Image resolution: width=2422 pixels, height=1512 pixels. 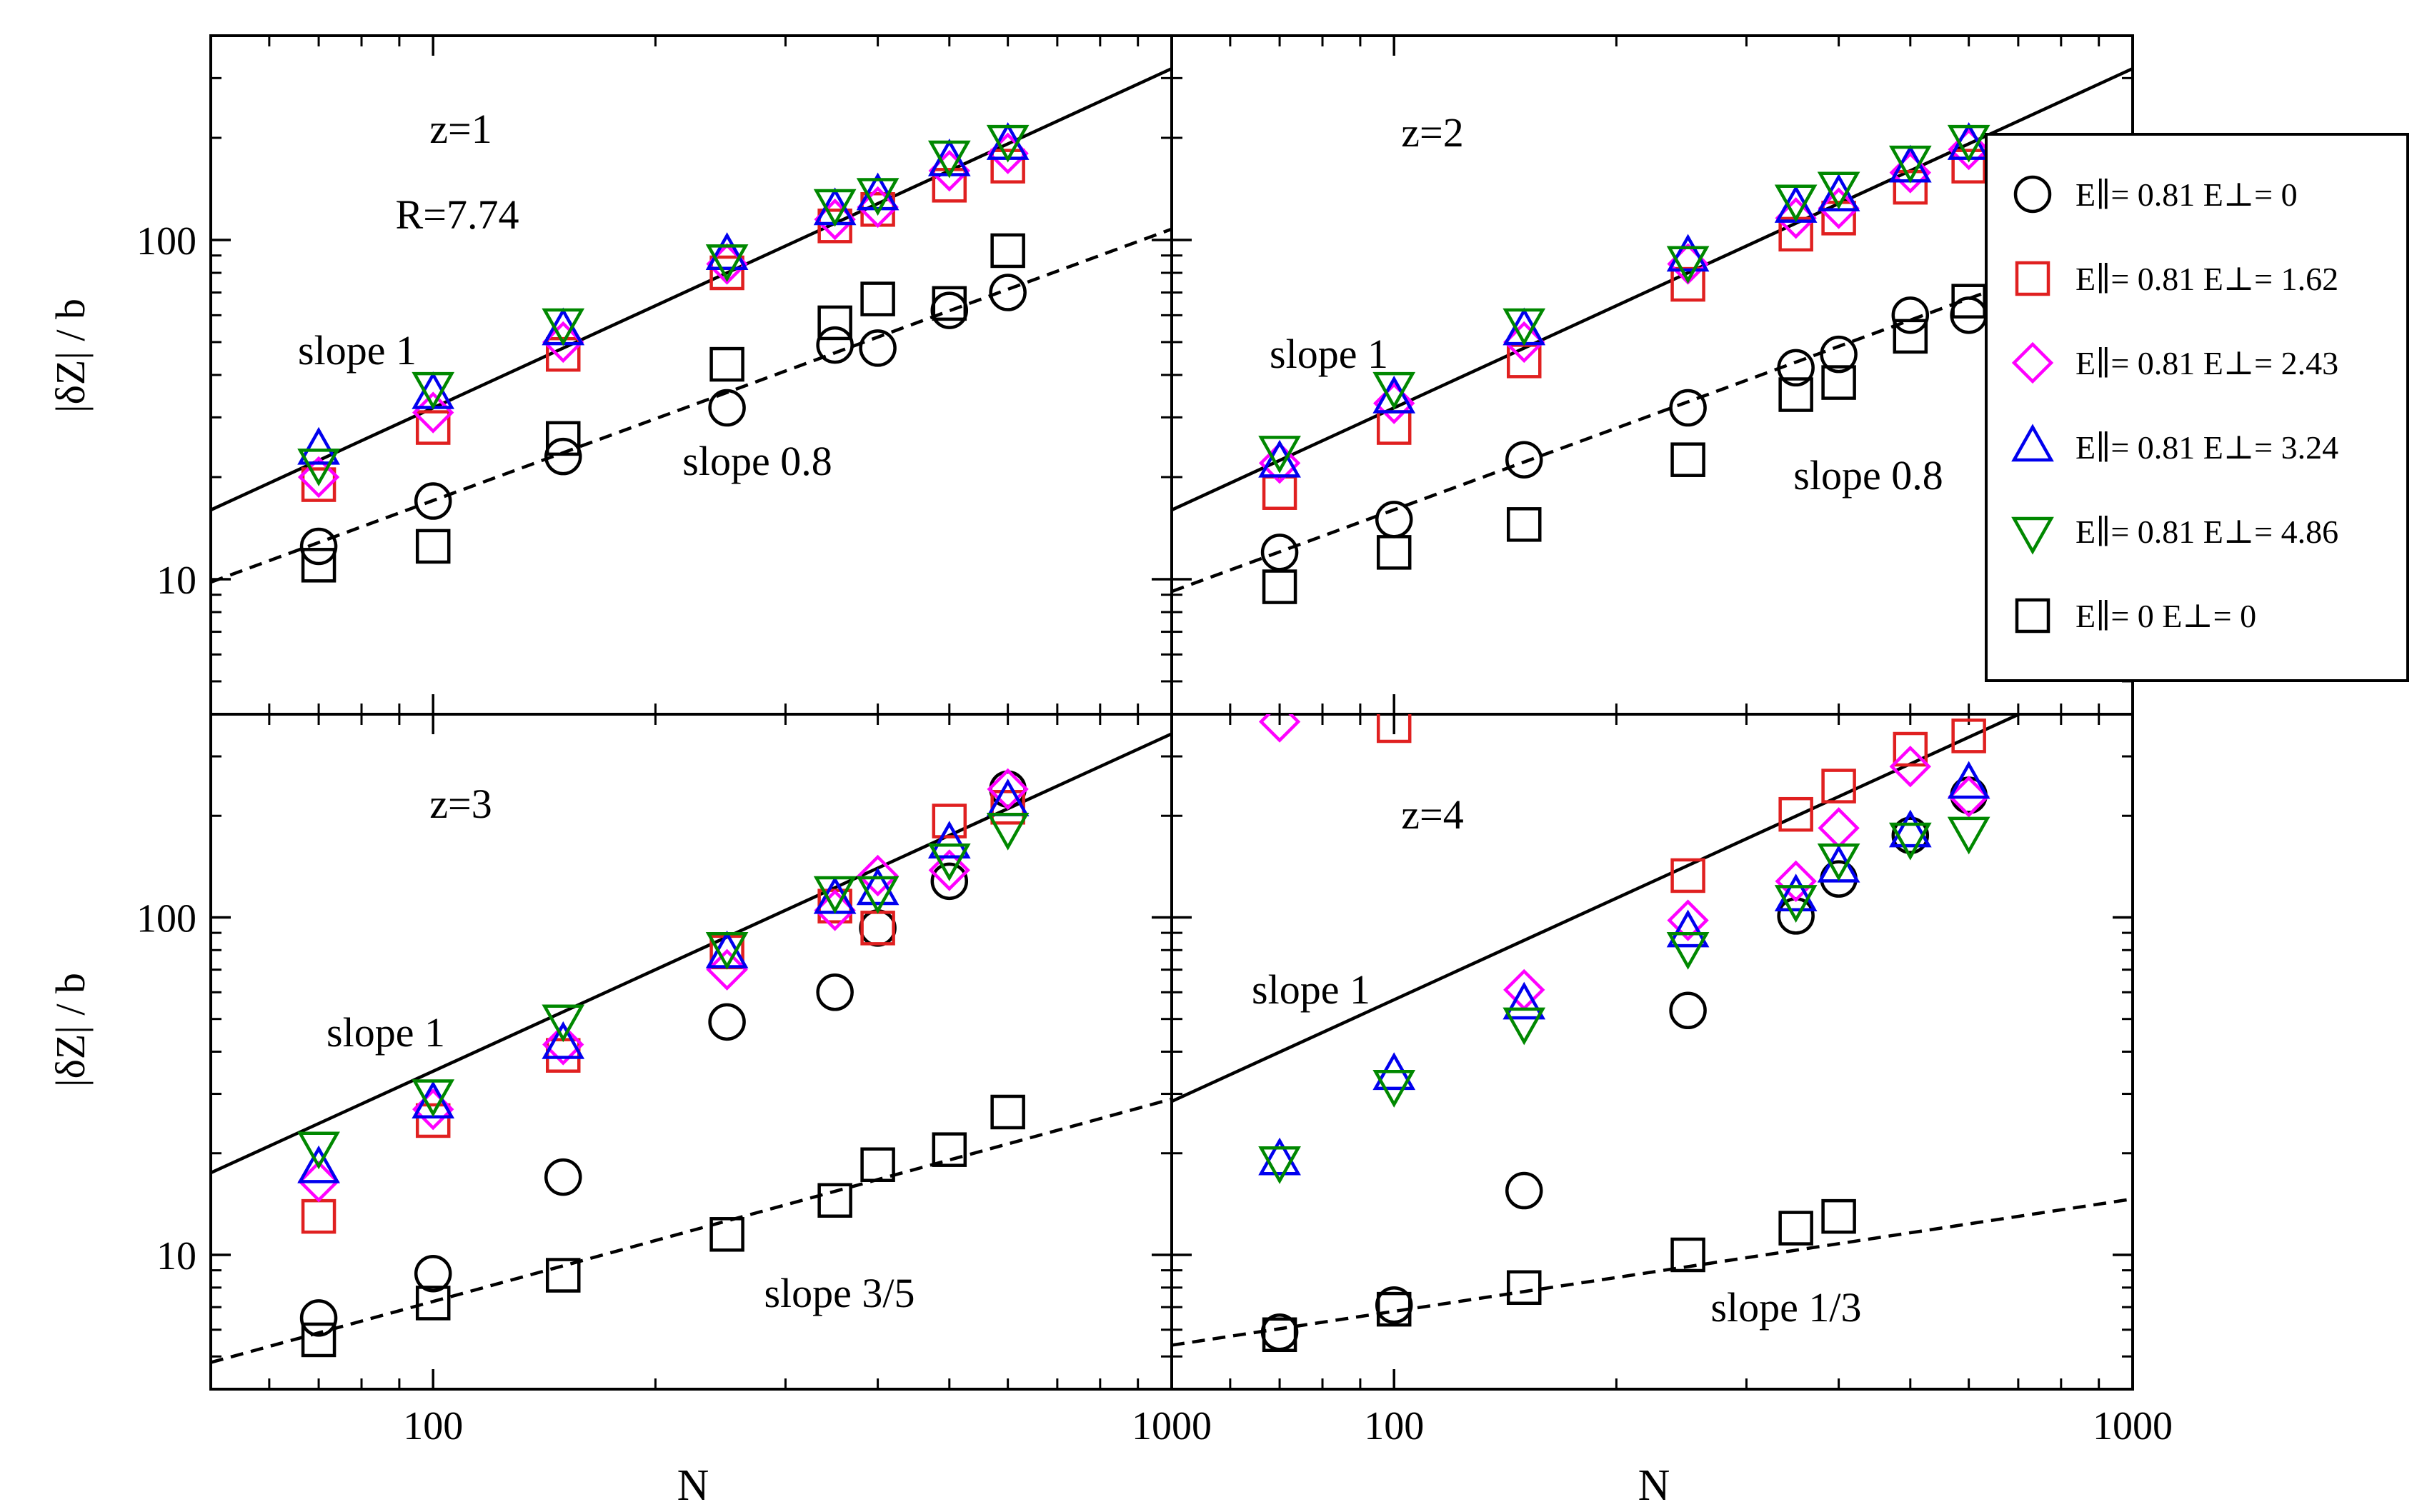 What do you see at coordinates (757, 461) in the screenshot?
I see `slope-label-dashed: slope 0.8` at bounding box center [757, 461].